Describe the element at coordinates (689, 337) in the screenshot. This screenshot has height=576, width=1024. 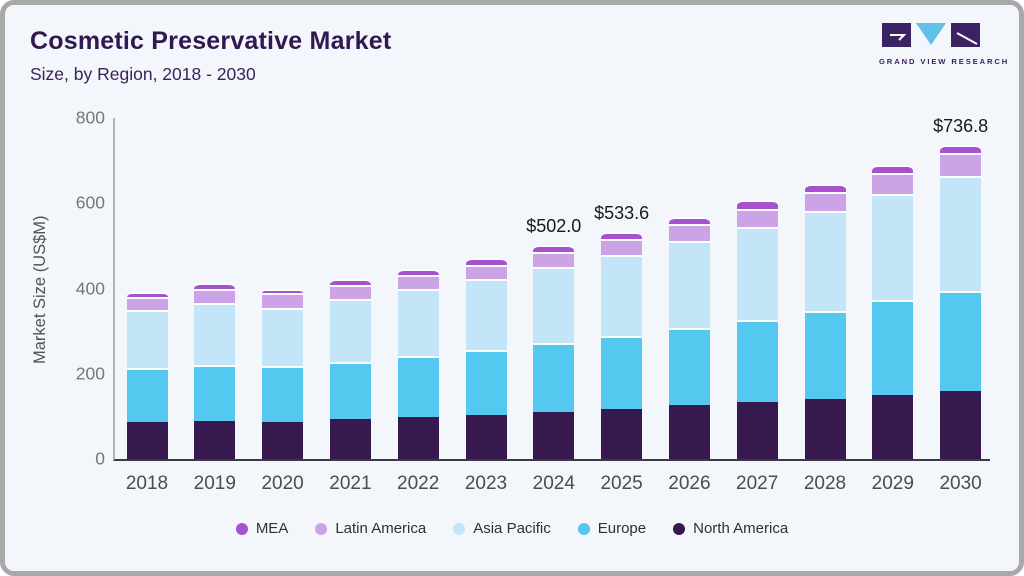
I see `bar-2026` at that location.